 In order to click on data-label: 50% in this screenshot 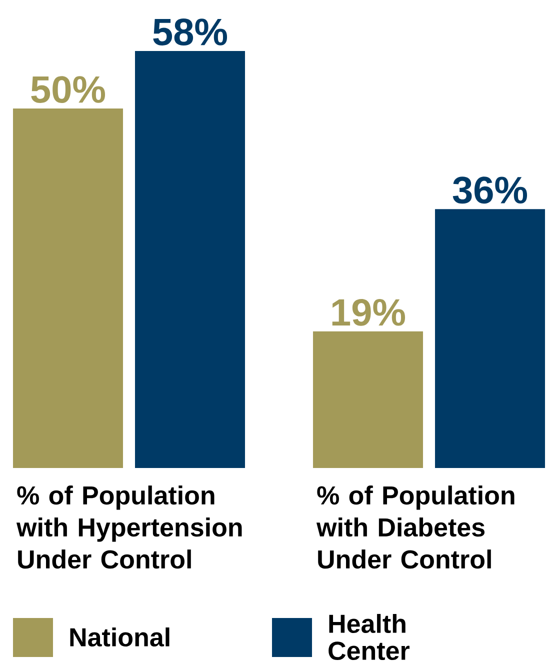, I will do `click(68, 89)`.